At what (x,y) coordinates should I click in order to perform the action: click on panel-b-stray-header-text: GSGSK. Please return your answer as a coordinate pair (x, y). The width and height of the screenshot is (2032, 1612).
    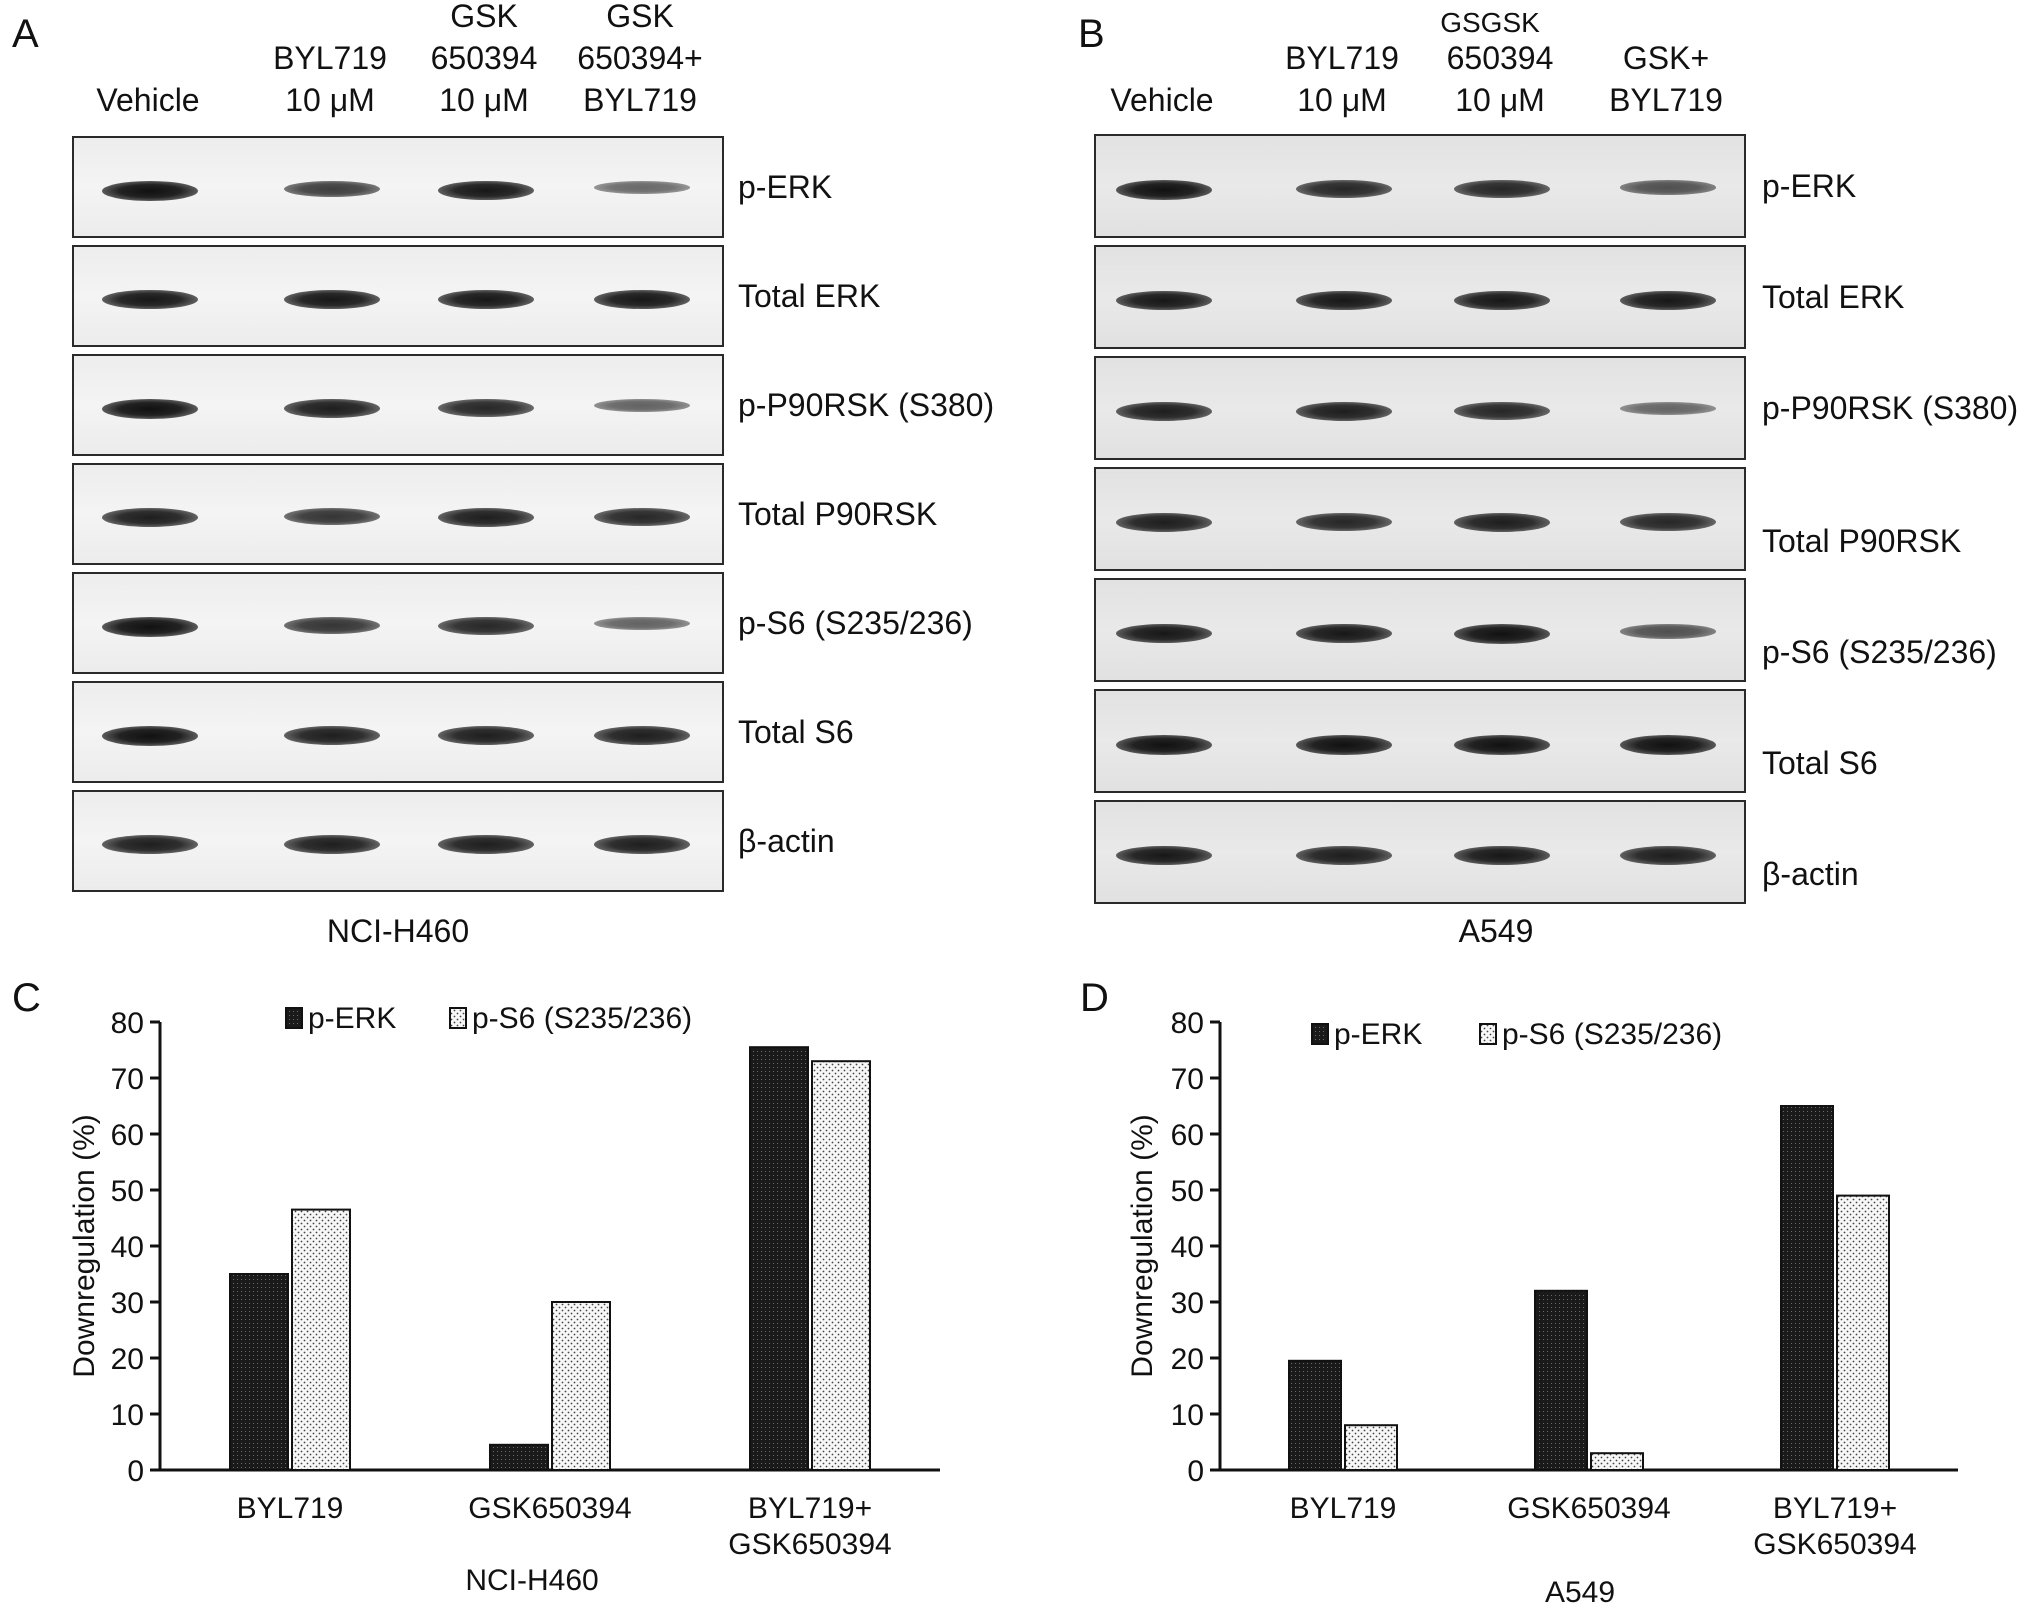
    Looking at the image, I should click on (1490, 22).